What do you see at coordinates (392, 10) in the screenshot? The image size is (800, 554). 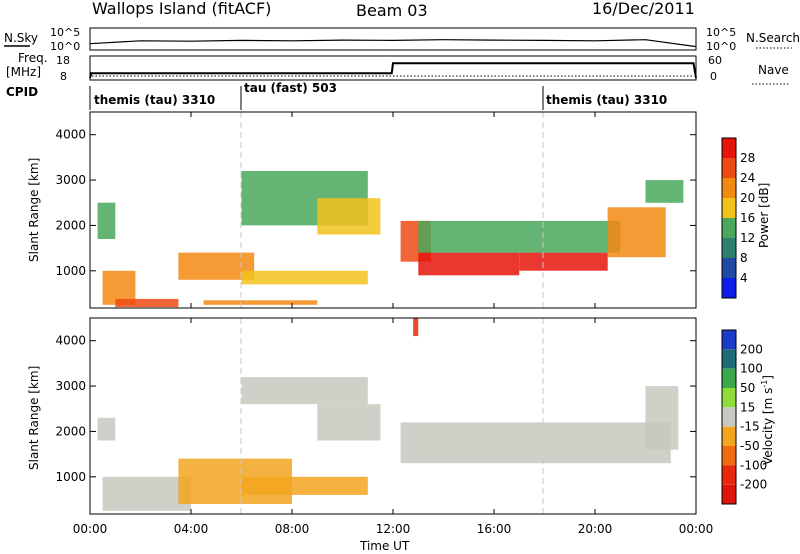 I see `beam-label: Beam 03` at bounding box center [392, 10].